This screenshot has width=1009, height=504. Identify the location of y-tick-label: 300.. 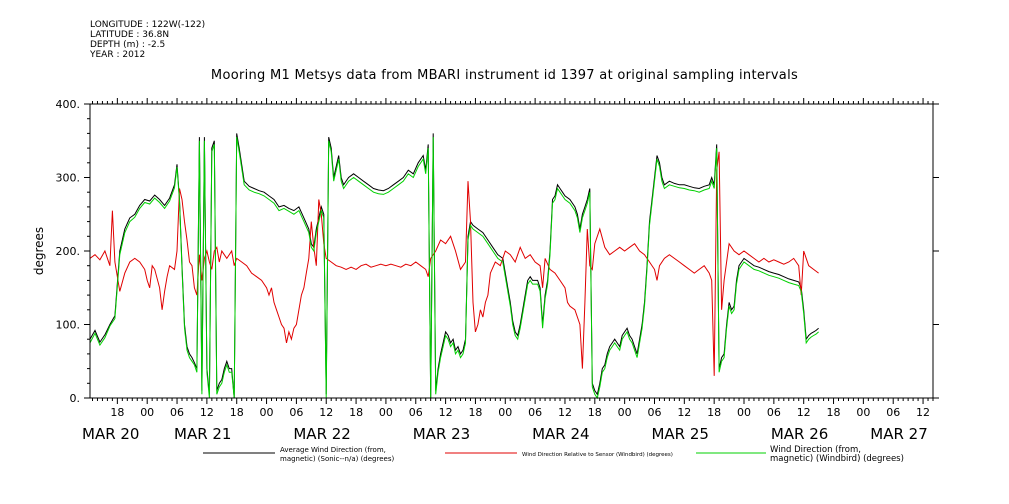
(68, 178).